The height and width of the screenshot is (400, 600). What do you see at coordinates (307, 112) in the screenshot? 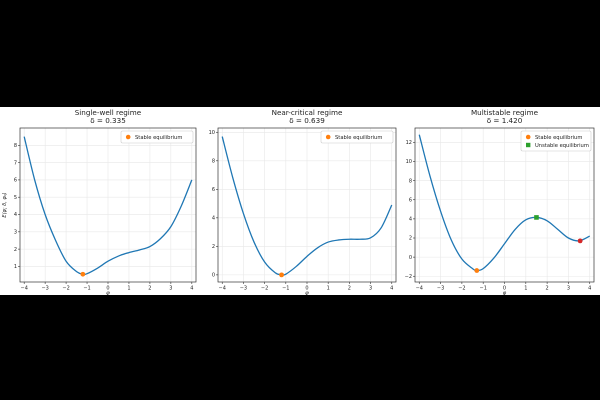
I see `subplot-title: Near-critical regime` at bounding box center [307, 112].